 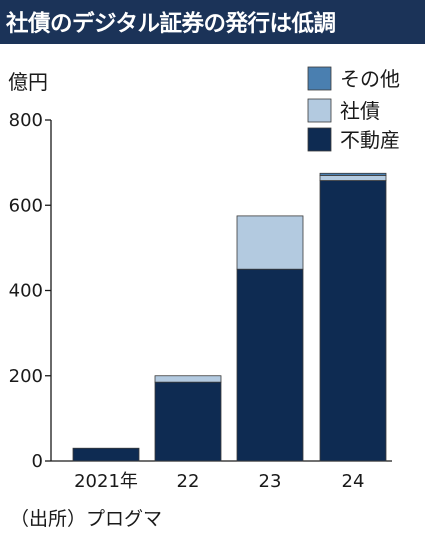 What do you see at coordinates (353, 481) in the screenshot?
I see `x-tick-label: 24` at bounding box center [353, 481].